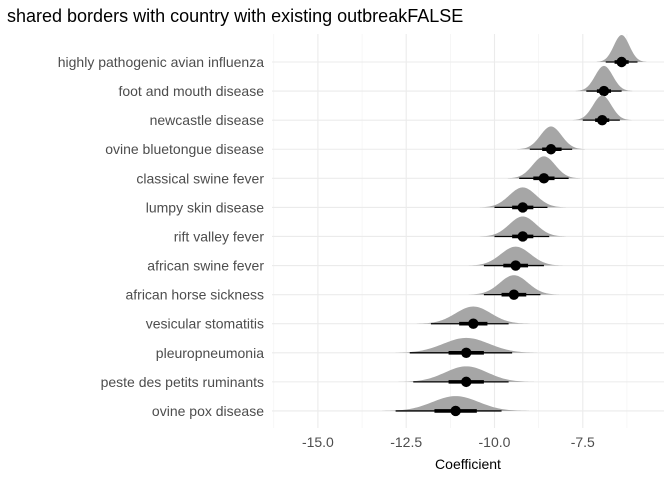 The height and width of the screenshot is (480, 672). Describe the element at coordinates (219, 236) in the screenshot. I see `y-category-label: rift valley fever` at that location.